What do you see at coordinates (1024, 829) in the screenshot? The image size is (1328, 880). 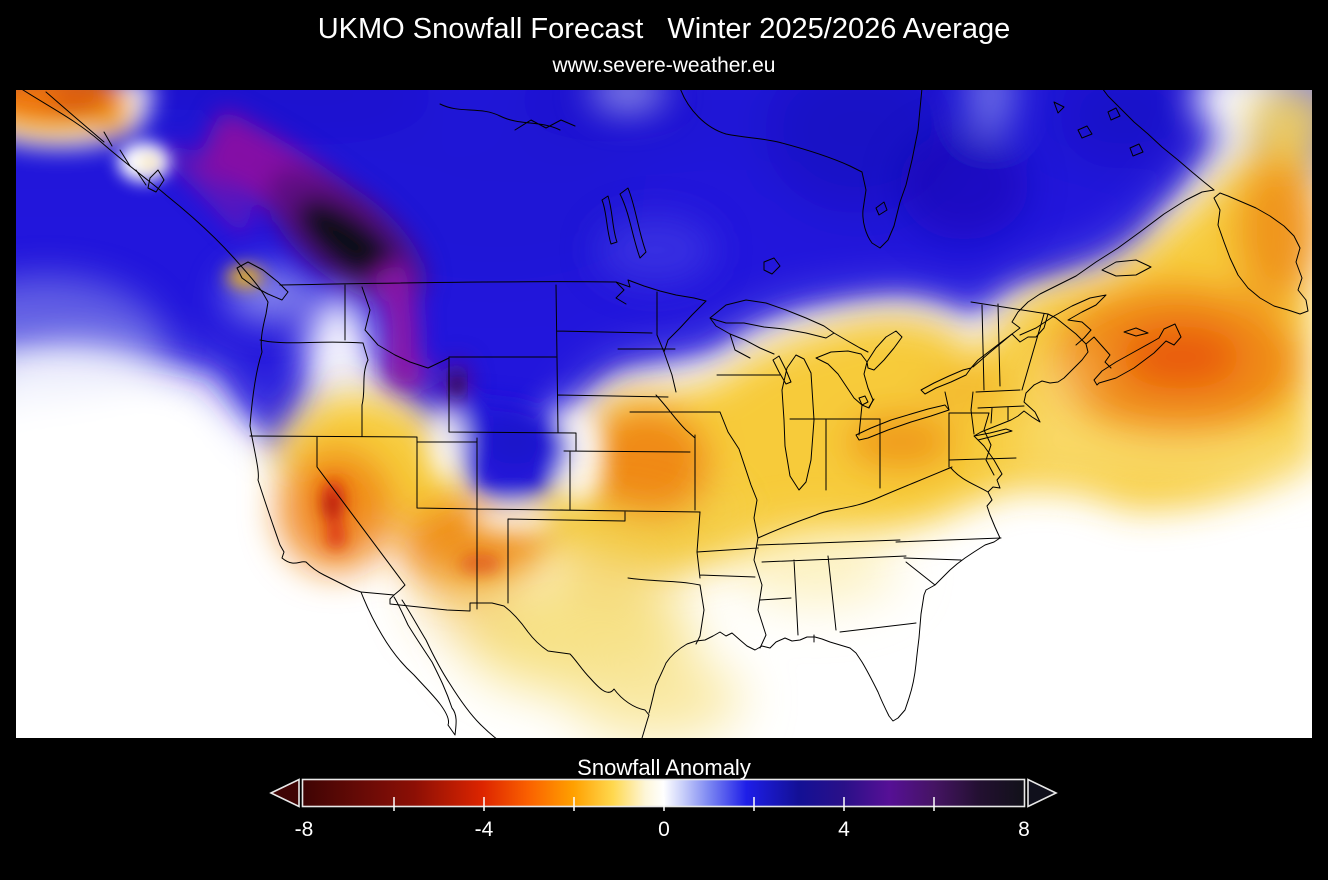 I see `svg-text: 8` at bounding box center [1024, 829].